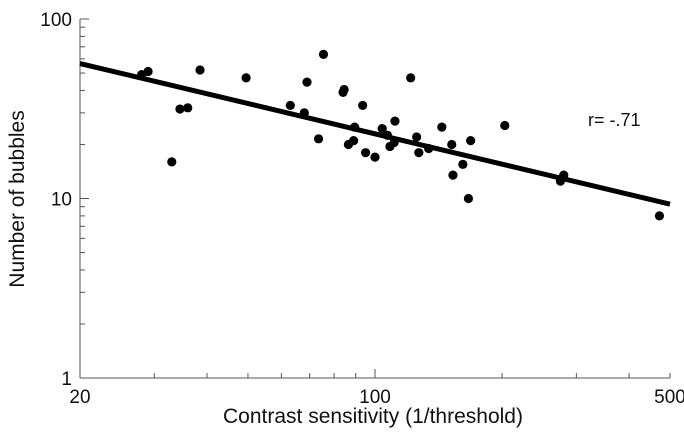 The image size is (684, 439). I want to click on y-axis-label: Number of bubbles, so click(17, 198).